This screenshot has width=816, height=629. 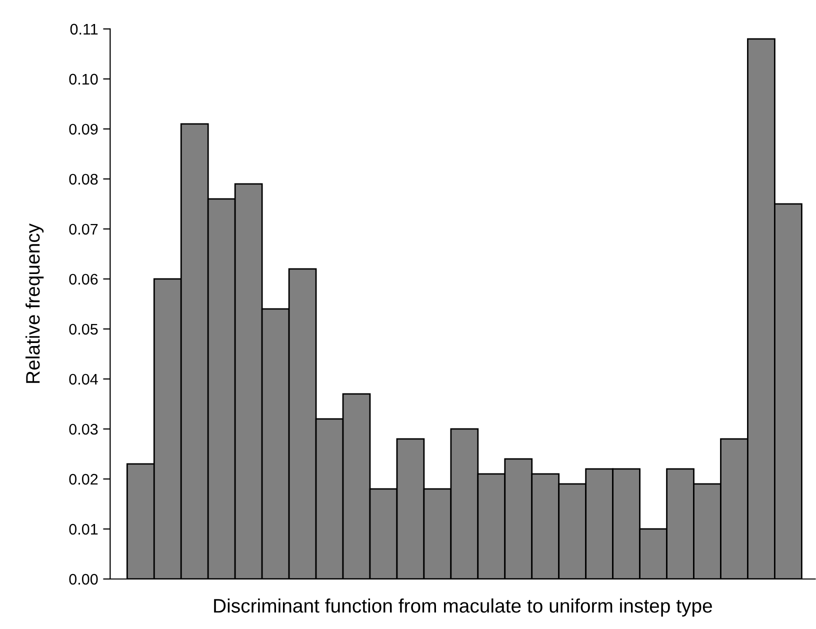 What do you see at coordinates (83, 529) in the screenshot?
I see `y-tick-label: 0.01` at bounding box center [83, 529].